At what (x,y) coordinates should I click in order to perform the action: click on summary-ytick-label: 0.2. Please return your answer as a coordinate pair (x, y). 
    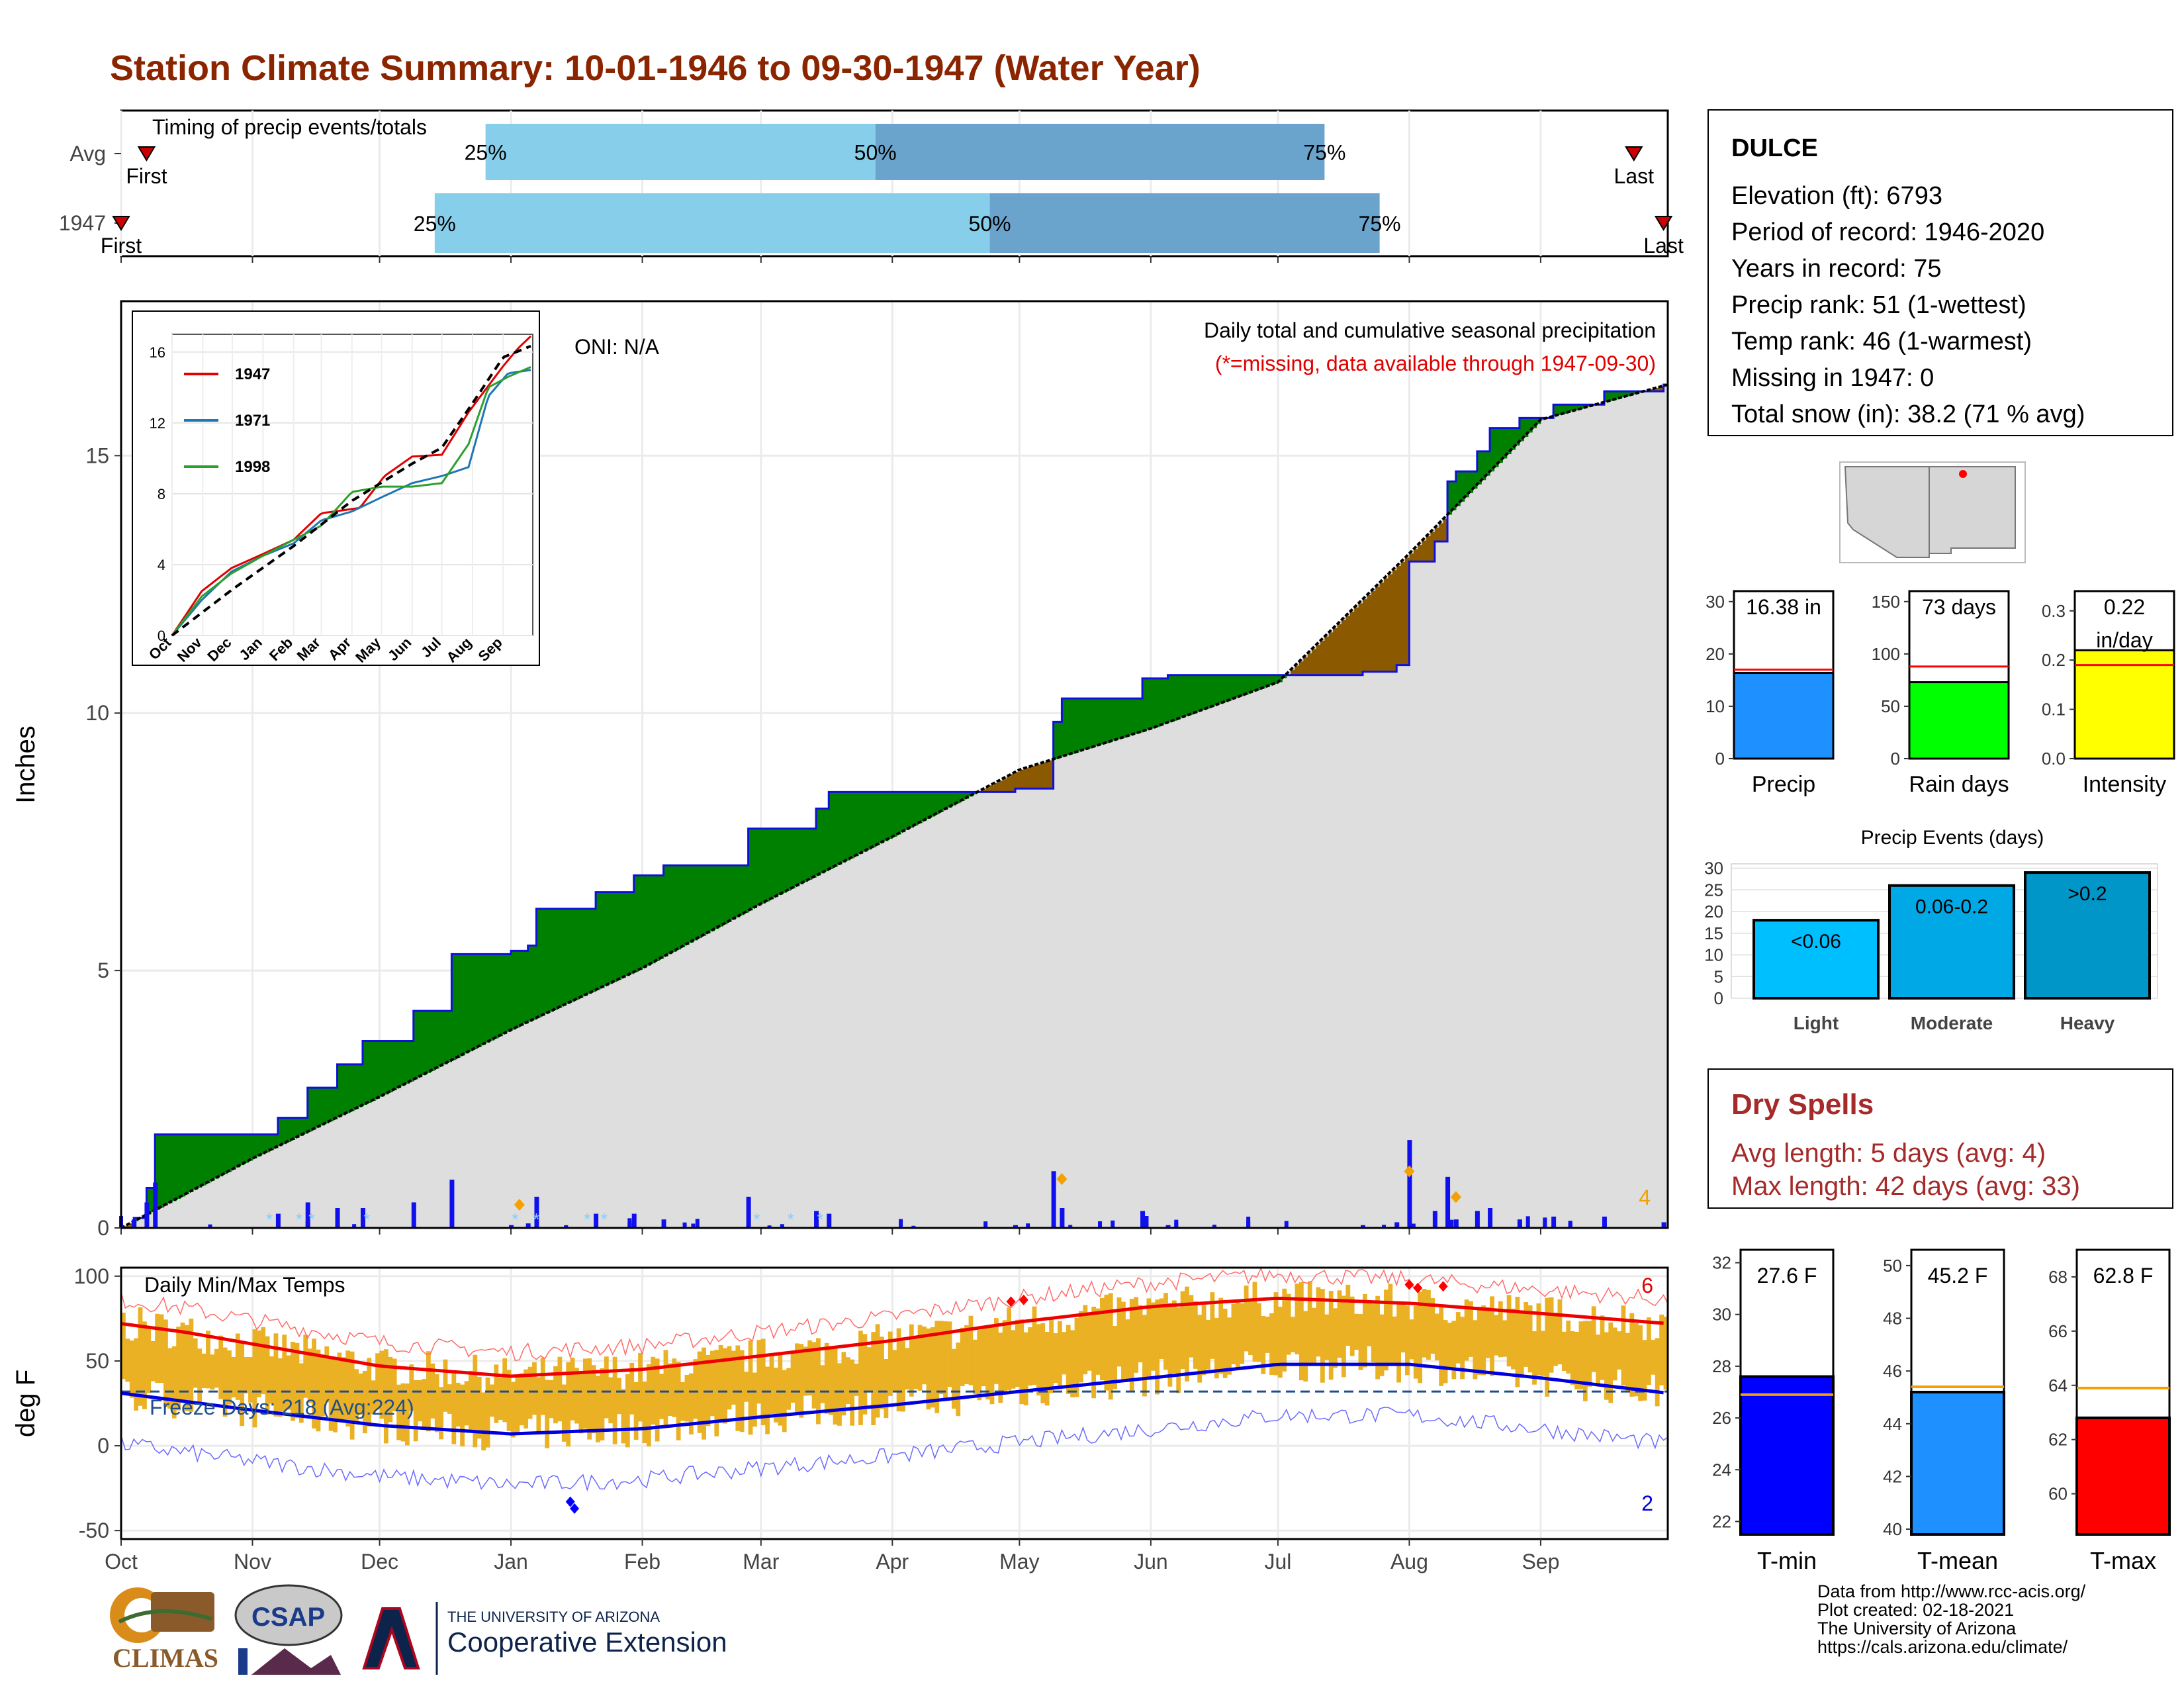
    Looking at the image, I should click on (2054, 660).